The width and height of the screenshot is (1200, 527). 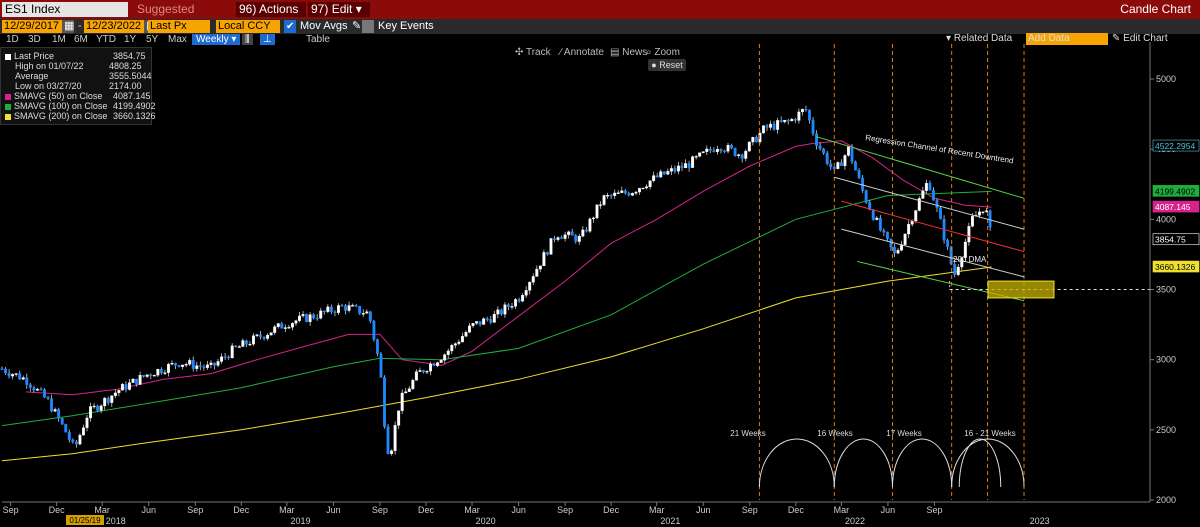 What do you see at coordinates (863, 463) in the screenshot?
I see `cycle-arc` at bounding box center [863, 463].